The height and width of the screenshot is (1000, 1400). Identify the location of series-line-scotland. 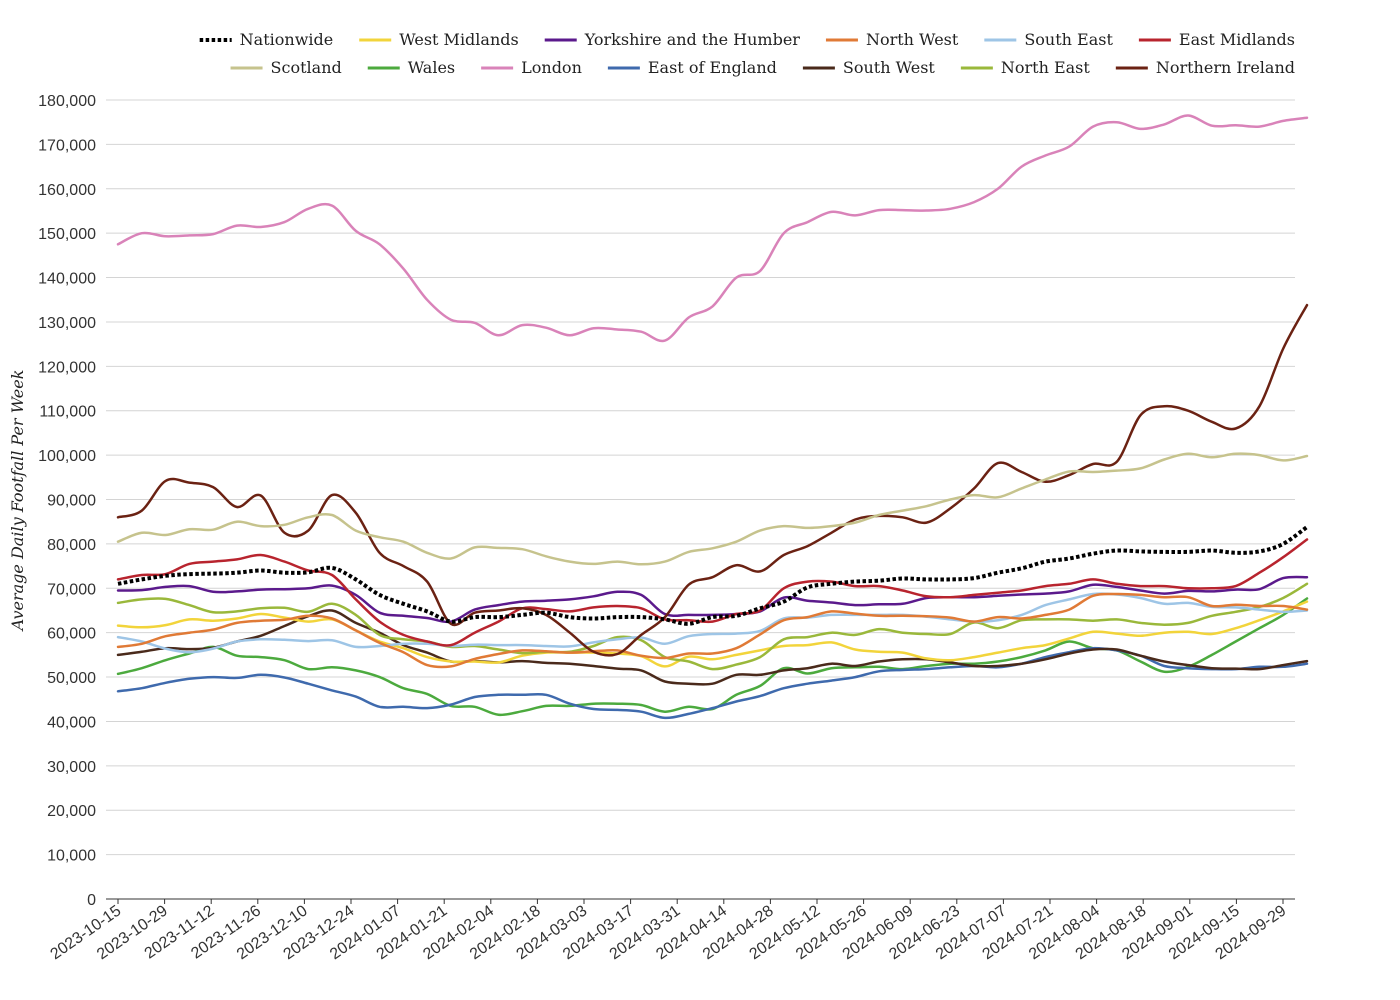
(712, 509).